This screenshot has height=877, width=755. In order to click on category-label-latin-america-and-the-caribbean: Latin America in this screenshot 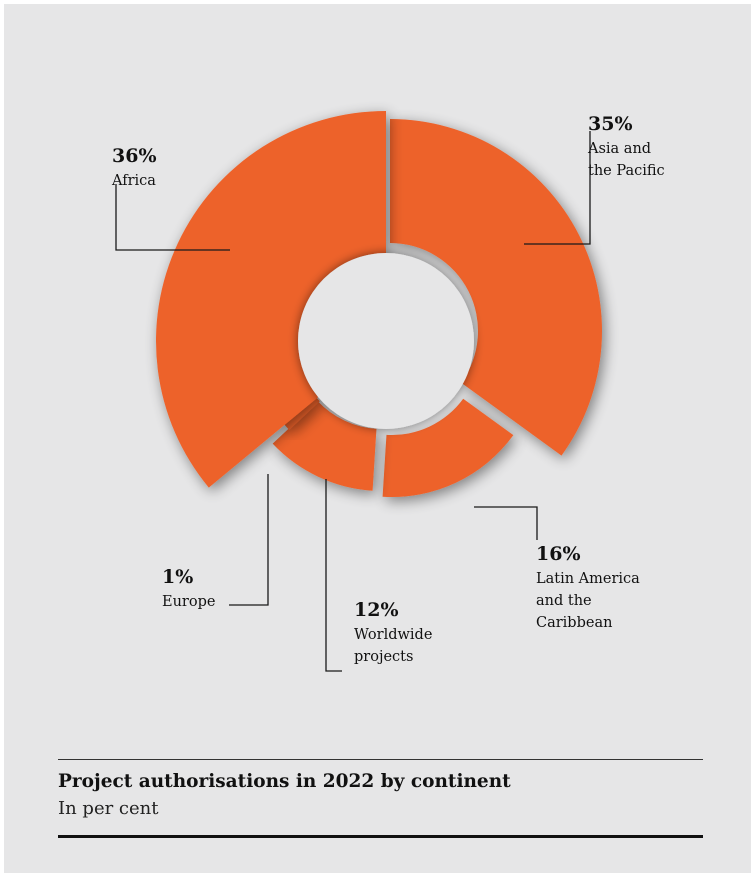, I will do `click(588, 579)`.